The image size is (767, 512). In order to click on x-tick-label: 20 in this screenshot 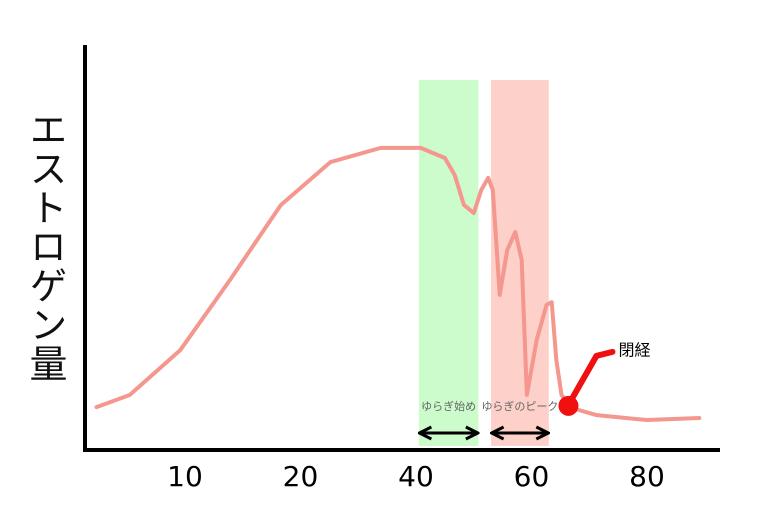, I will do `click(301, 476)`.